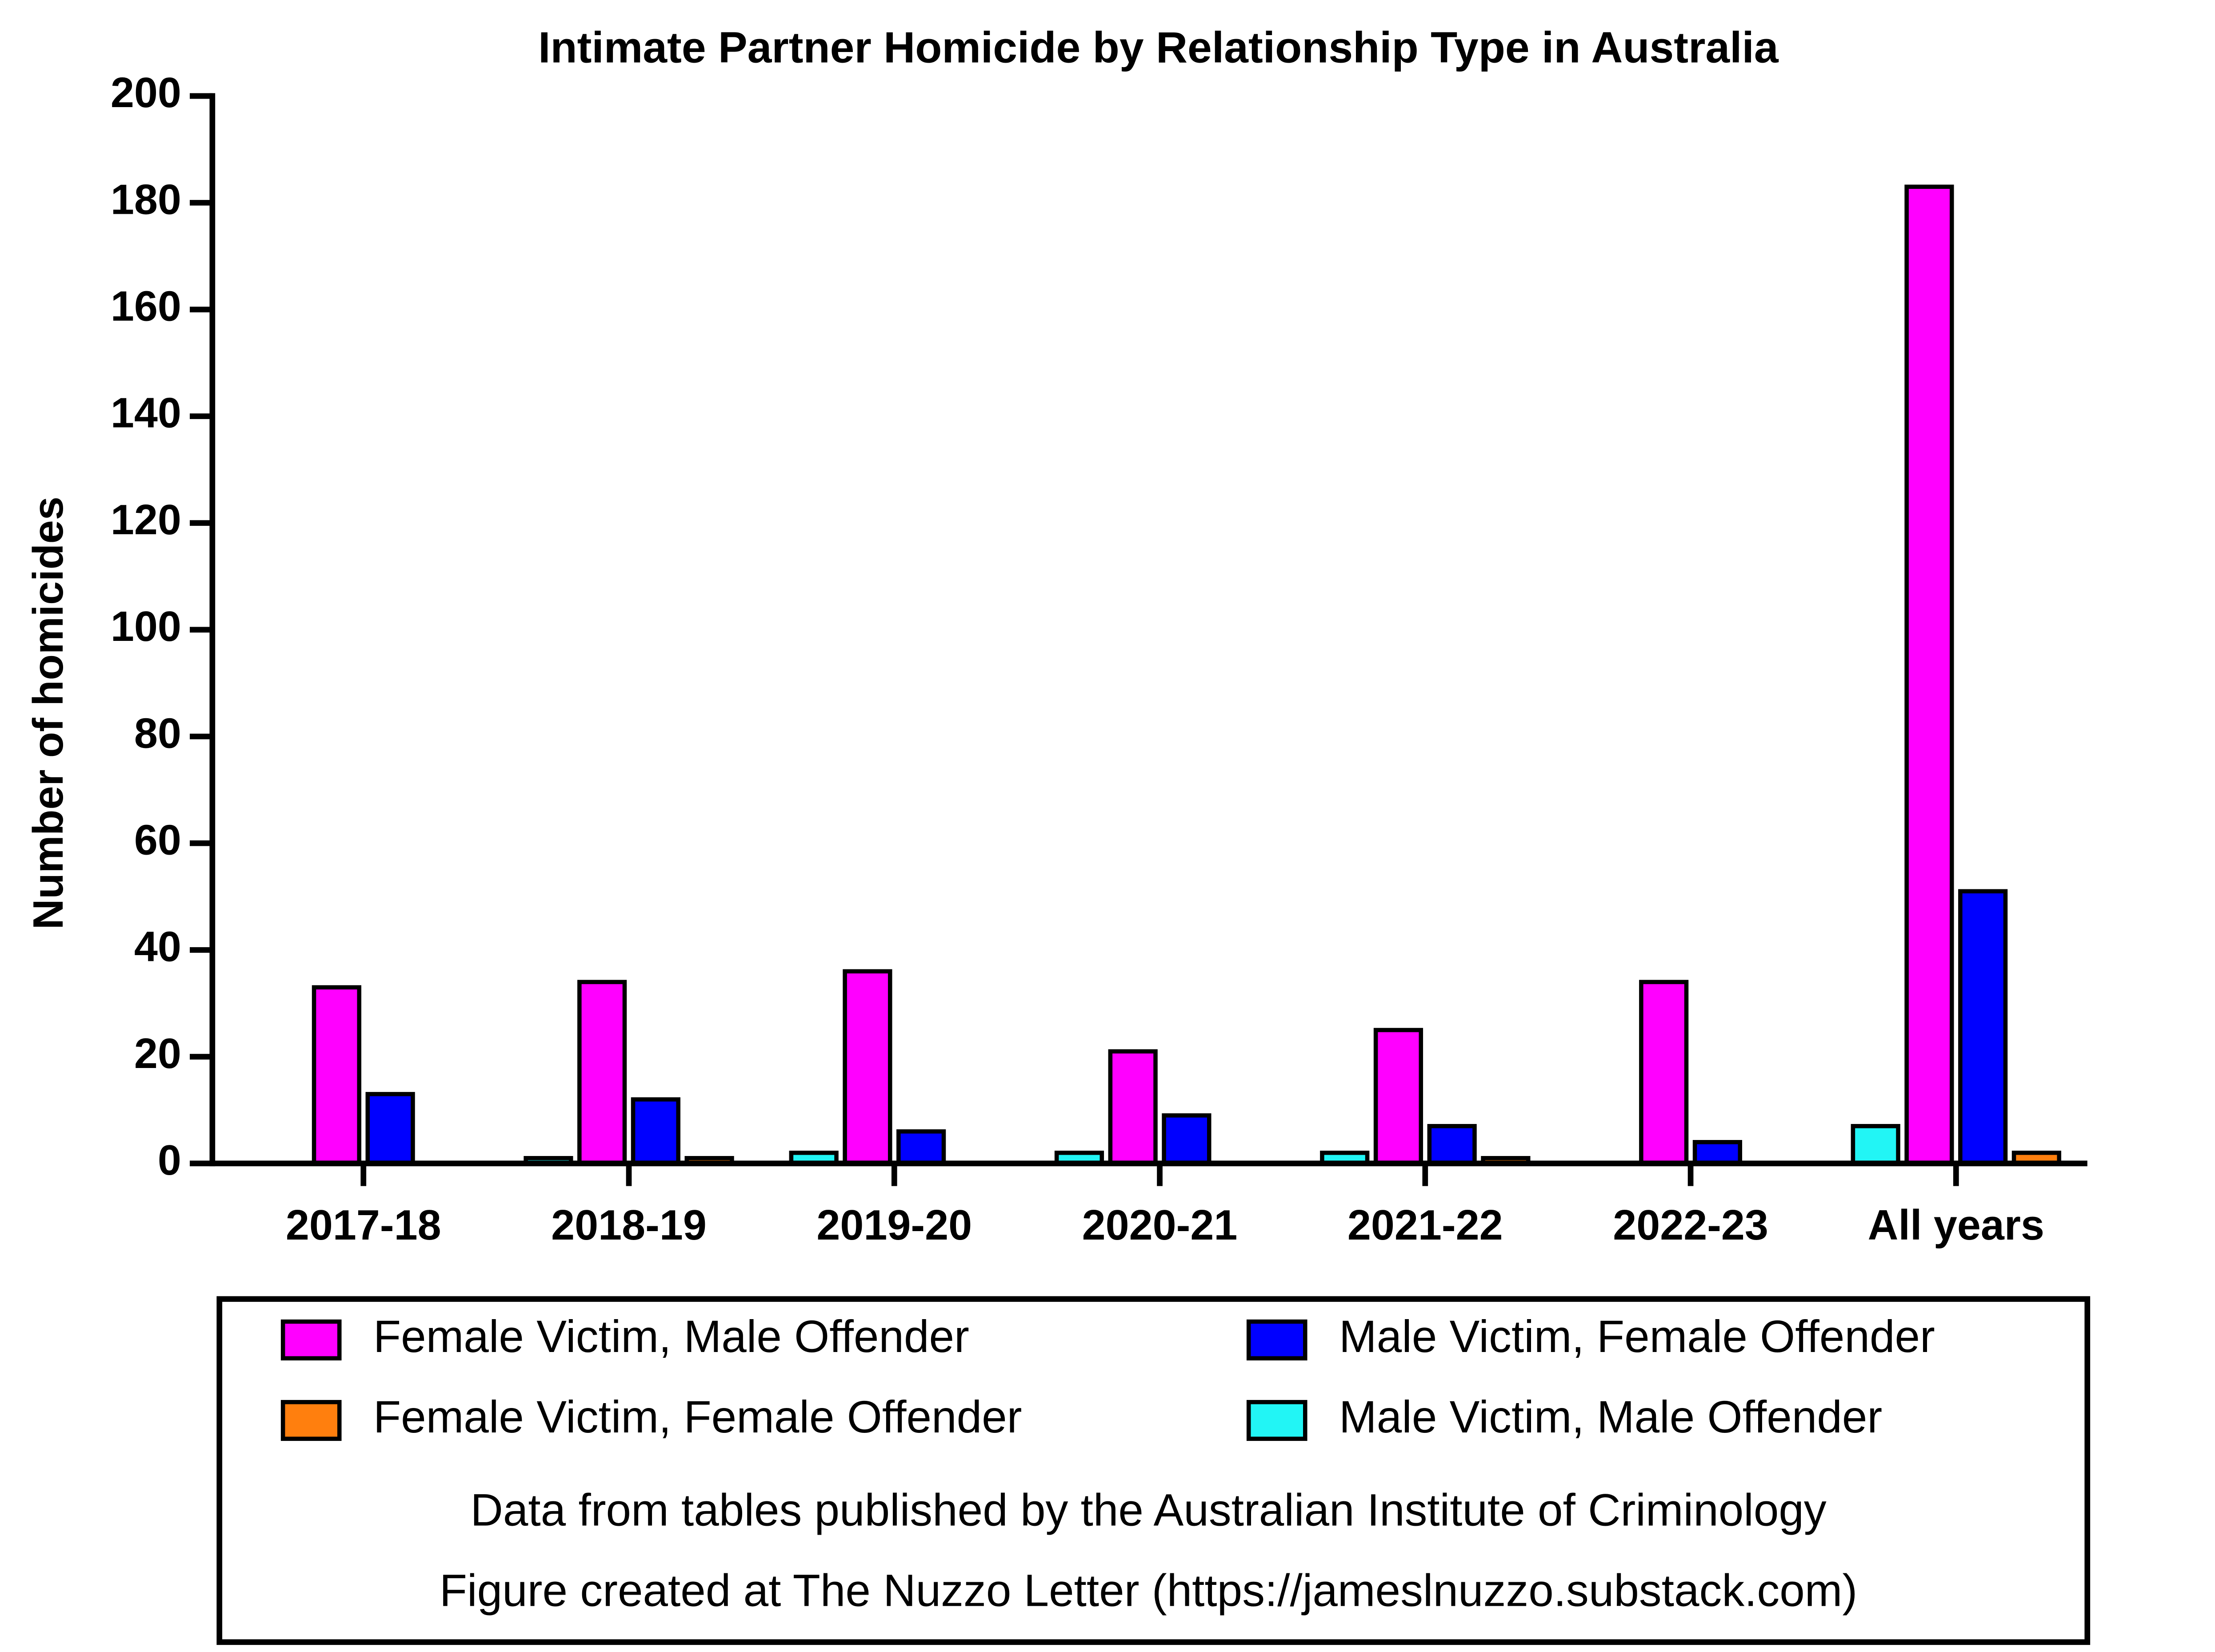 The image size is (2215, 1652). I want to click on y-tick-label: 80, so click(158, 733).